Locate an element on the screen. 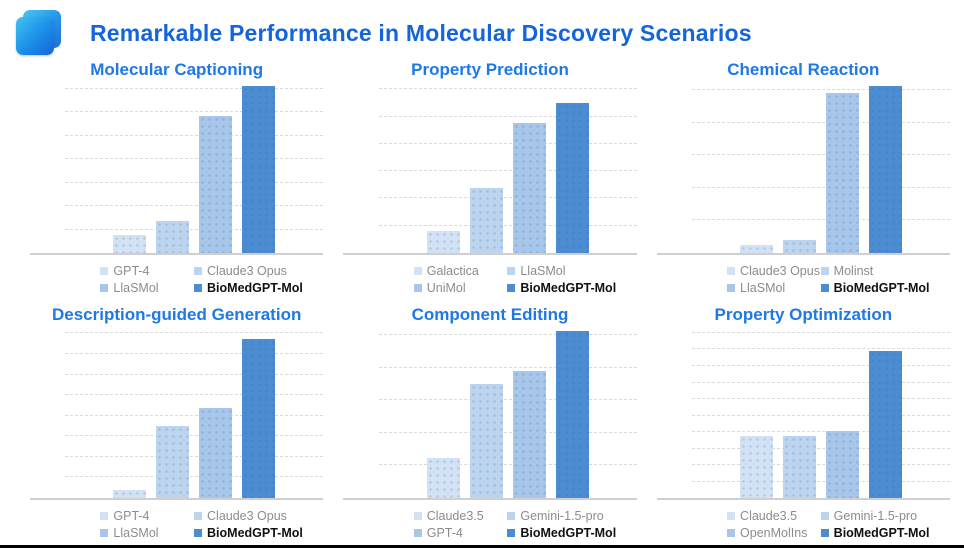  legend-label: Gemini-1.5-pro is located at coordinates (562, 516).